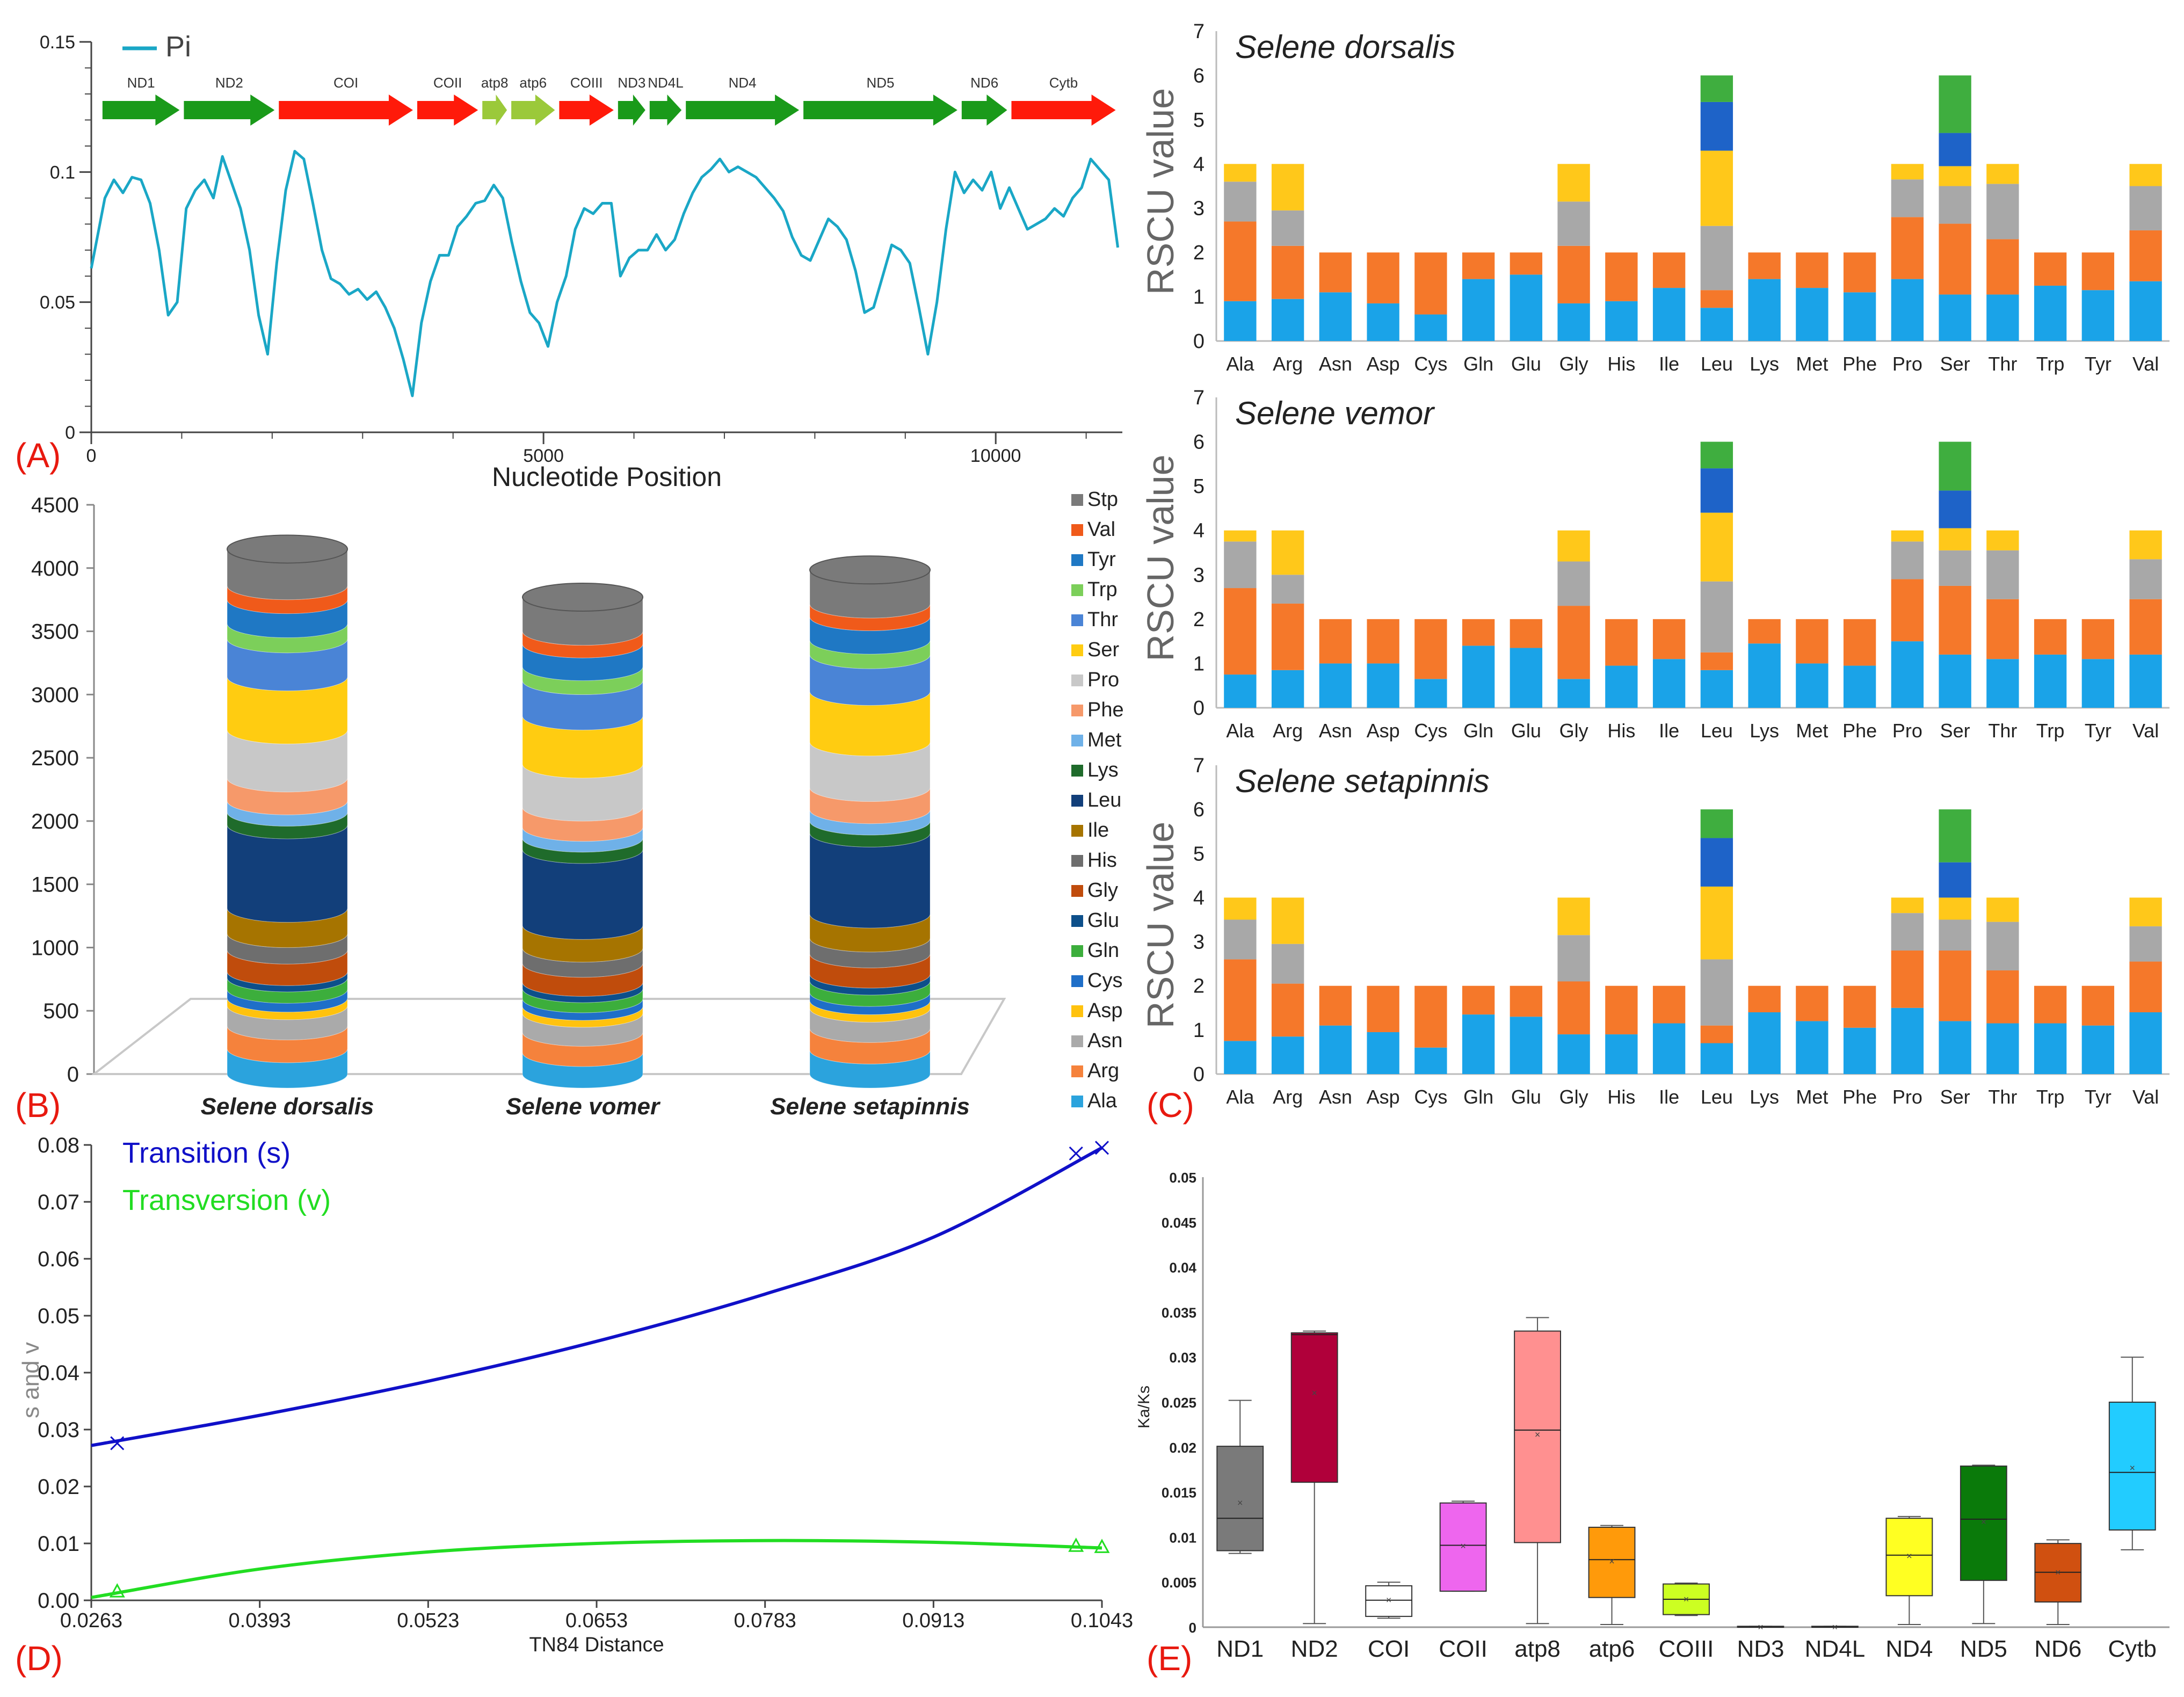  What do you see at coordinates (346, 83) in the screenshot?
I see `a-gene-label: COI` at bounding box center [346, 83].